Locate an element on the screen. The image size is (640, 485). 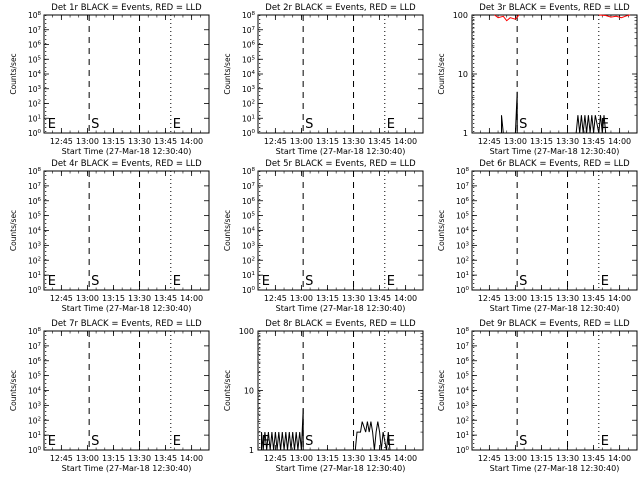
chart-title: Det 8r BLACK = Events, RED = LLD is located at coordinates (340, 324).